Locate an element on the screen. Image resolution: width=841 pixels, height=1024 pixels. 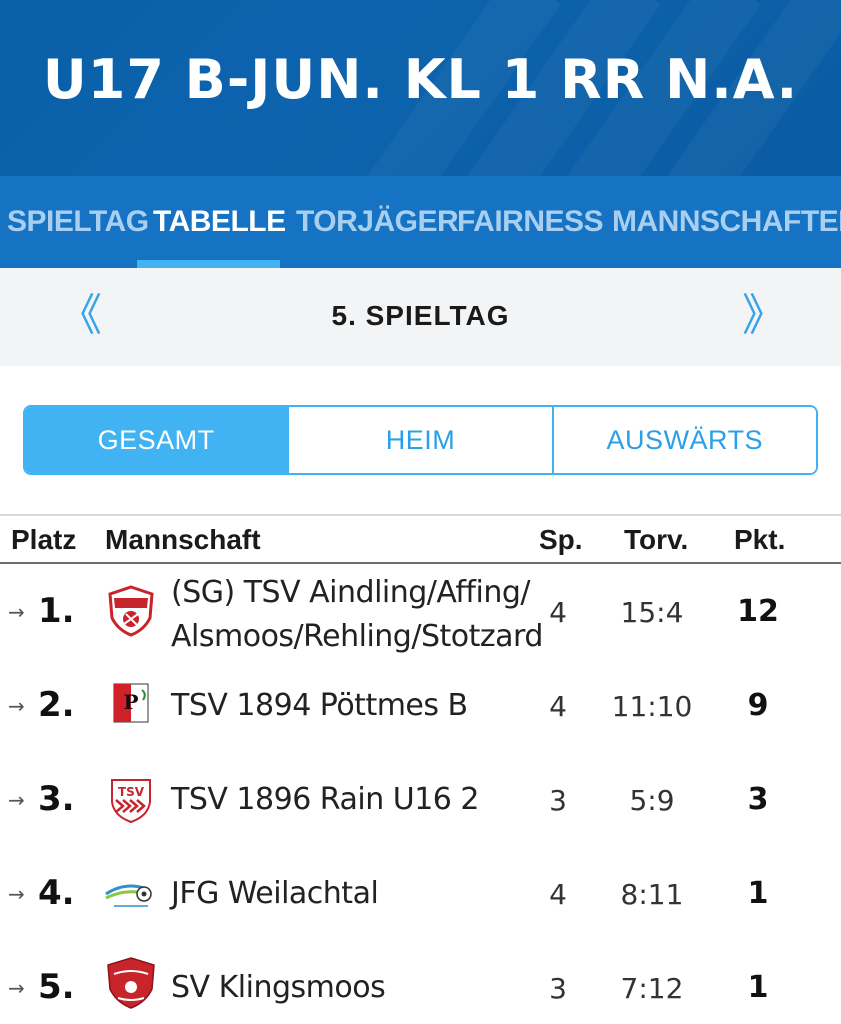
column-header-place: Platz is located at coordinates (44, 539).